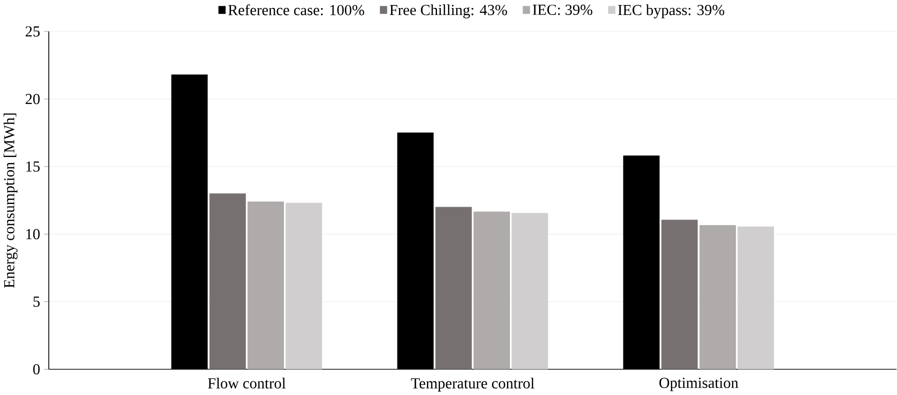 This screenshot has width=897, height=395. Describe the element at coordinates (33, 31) in the screenshot. I see `y-tick-label: 25` at that location.